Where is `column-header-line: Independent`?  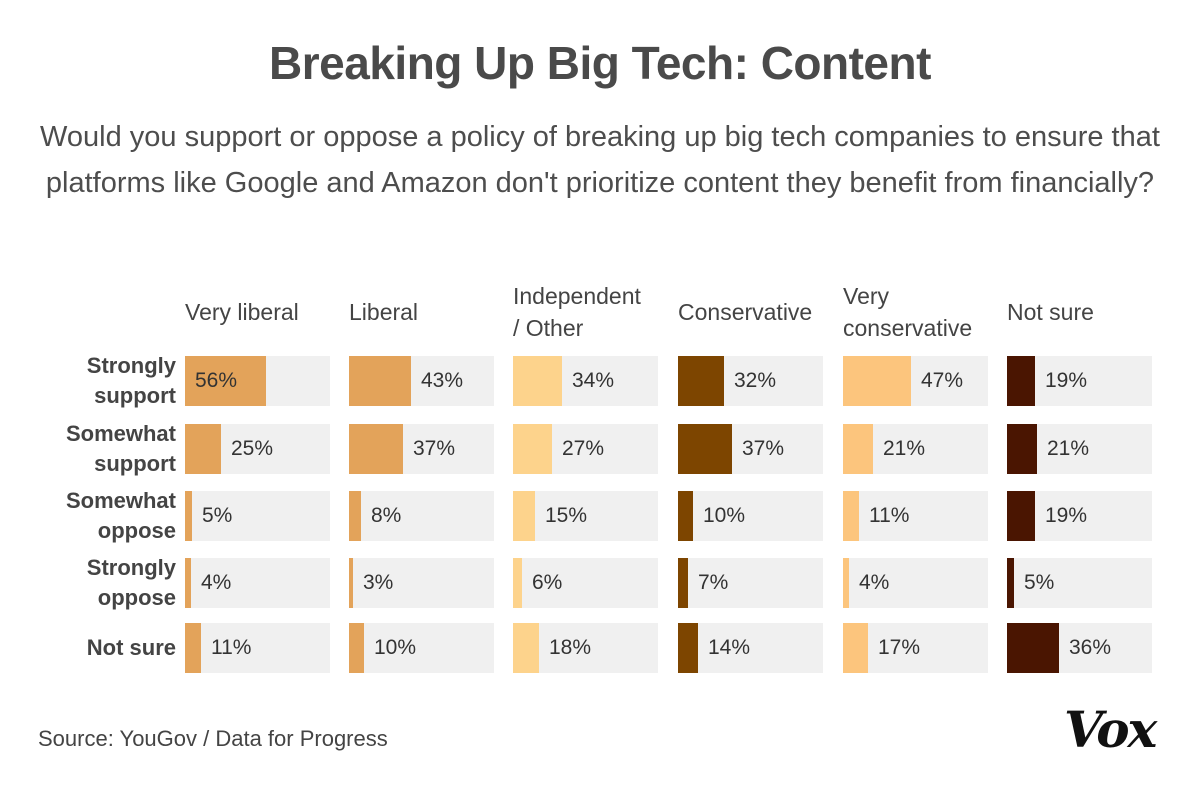
column-header-line: Independent is located at coordinates (577, 296).